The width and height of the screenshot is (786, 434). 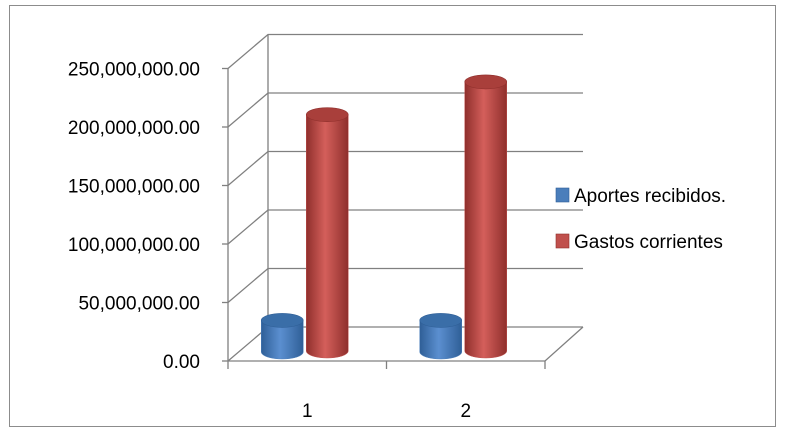 I want to click on y-tick-label: 0.00, so click(x=181, y=362).